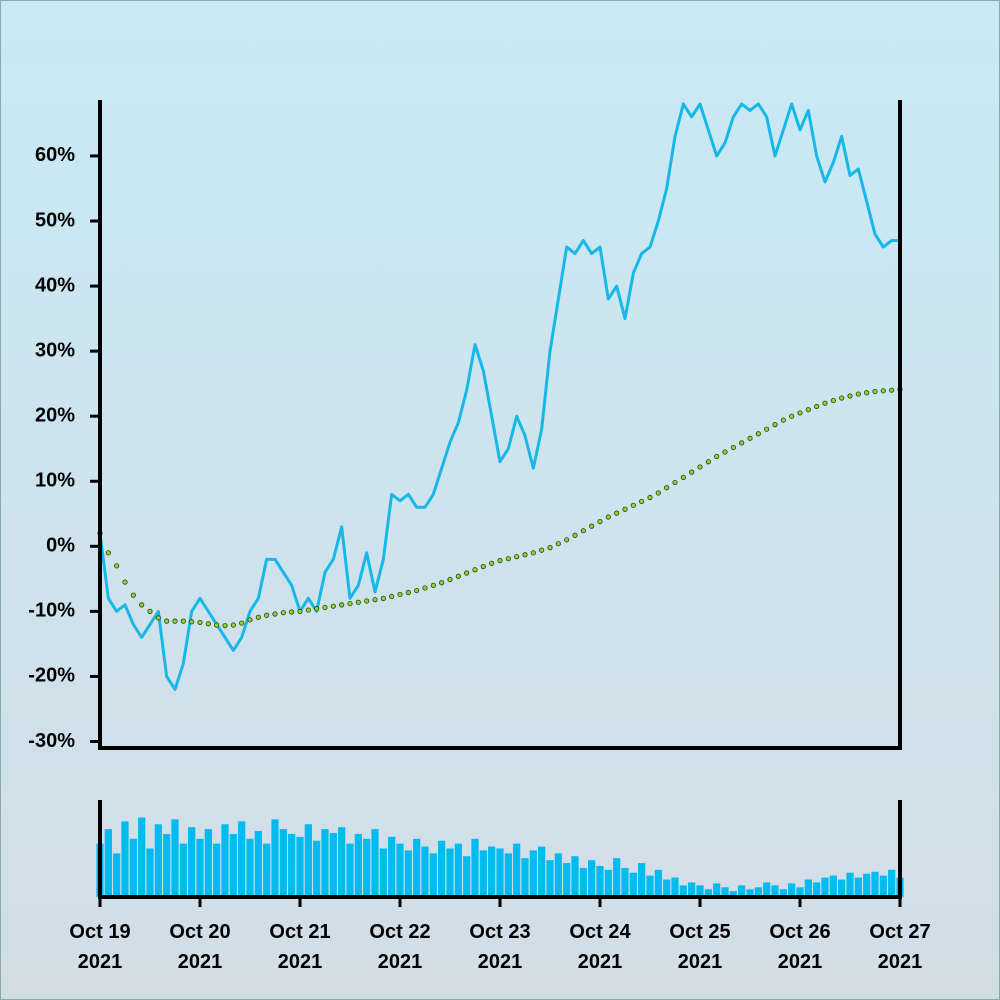 This screenshot has height=1000, width=1000. I want to click on y-tick-label: -20%, so click(51, 676).